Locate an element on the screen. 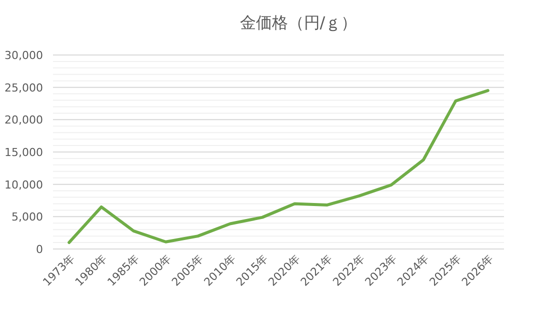  y-tick-label: 5,000 is located at coordinates (27, 217).